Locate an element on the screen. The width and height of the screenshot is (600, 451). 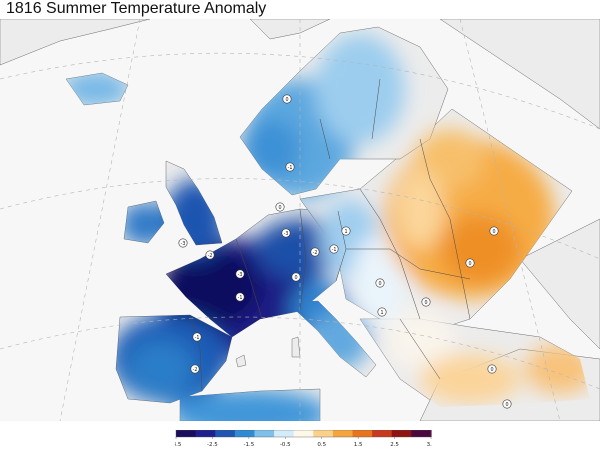
colorbar-tick-label: -1.5 is located at coordinates (248, 445).